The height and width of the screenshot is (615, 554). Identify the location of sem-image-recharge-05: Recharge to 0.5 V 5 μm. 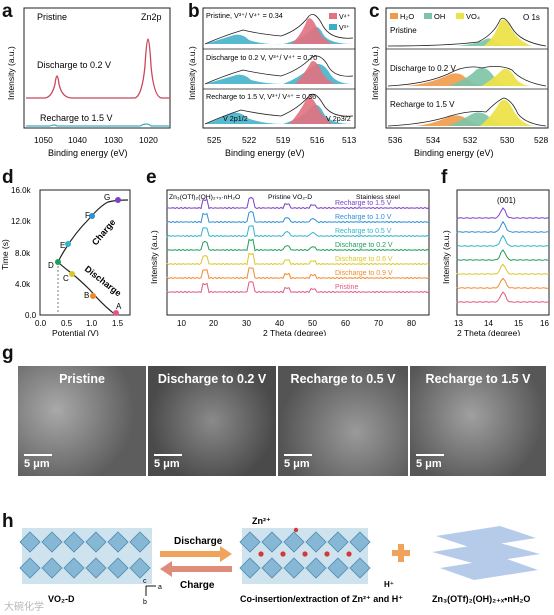
(343, 421).